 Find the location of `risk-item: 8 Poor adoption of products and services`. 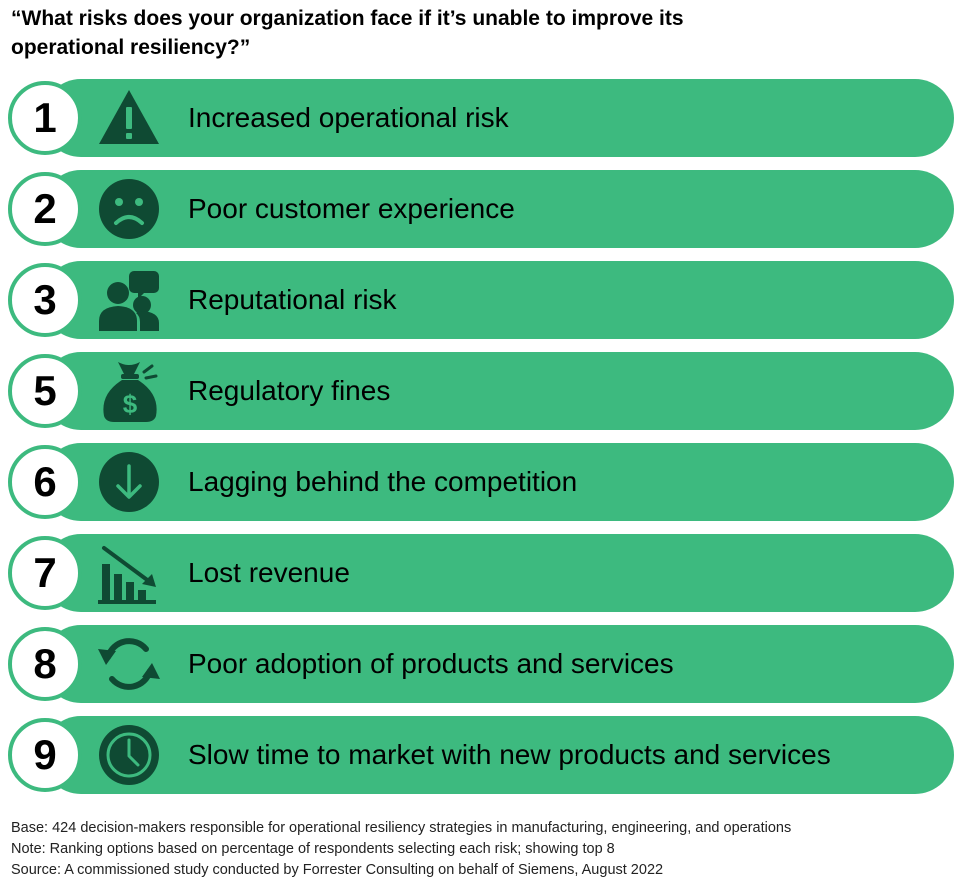

risk-item: 8 Poor adoption of products and services is located at coordinates (481, 664).